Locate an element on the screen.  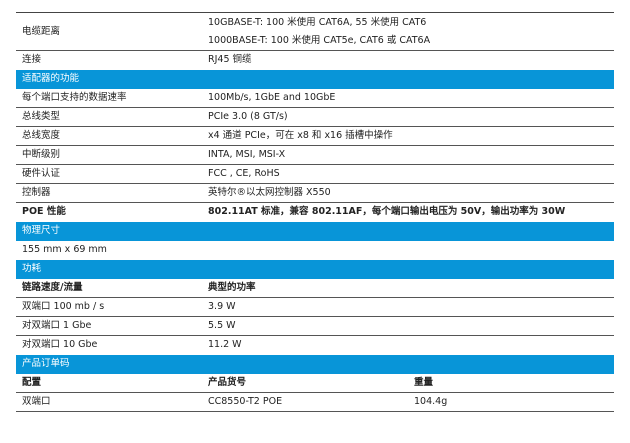
section-header-order: 产品订单码 is located at coordinates (315, 364).